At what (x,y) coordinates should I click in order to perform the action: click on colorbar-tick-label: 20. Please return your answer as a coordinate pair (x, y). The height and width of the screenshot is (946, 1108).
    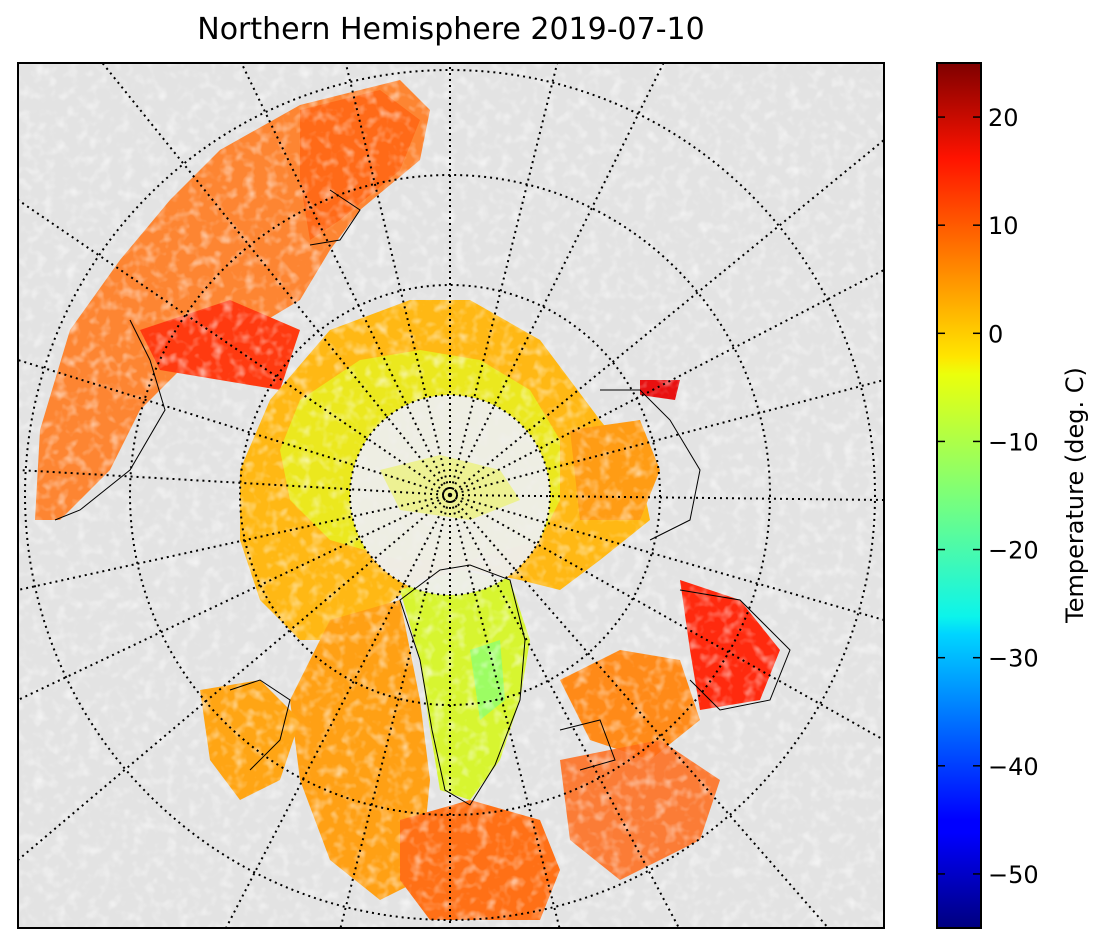
    Looking at the image, I should click on (1003, 118).